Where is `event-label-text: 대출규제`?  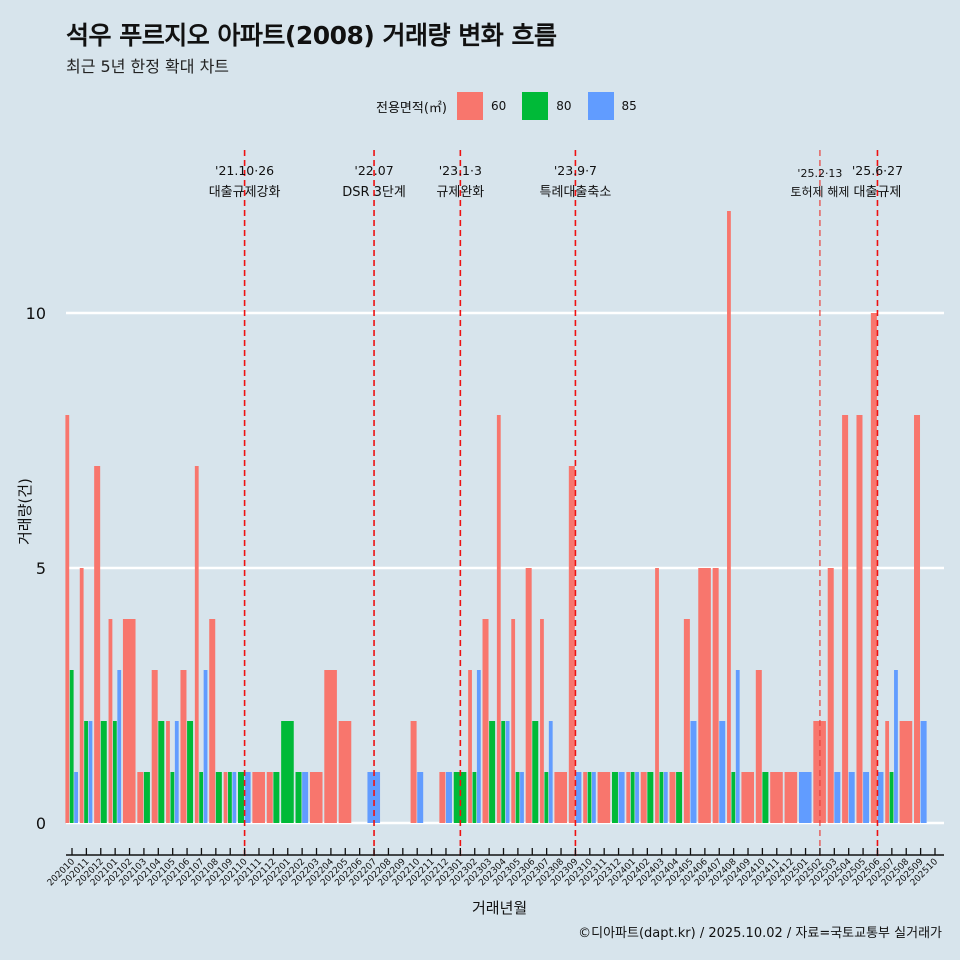
event-label-text: 대출규제 is located at coordinates (878, 192).